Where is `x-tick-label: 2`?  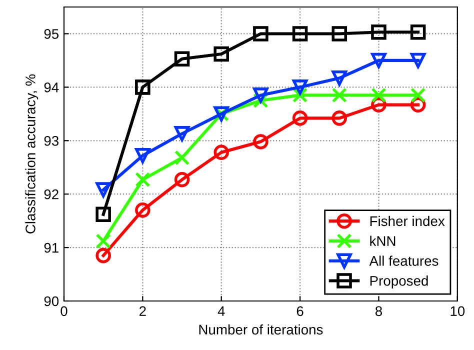 x-tick-label: 2 is located at coordinates (143, 311).